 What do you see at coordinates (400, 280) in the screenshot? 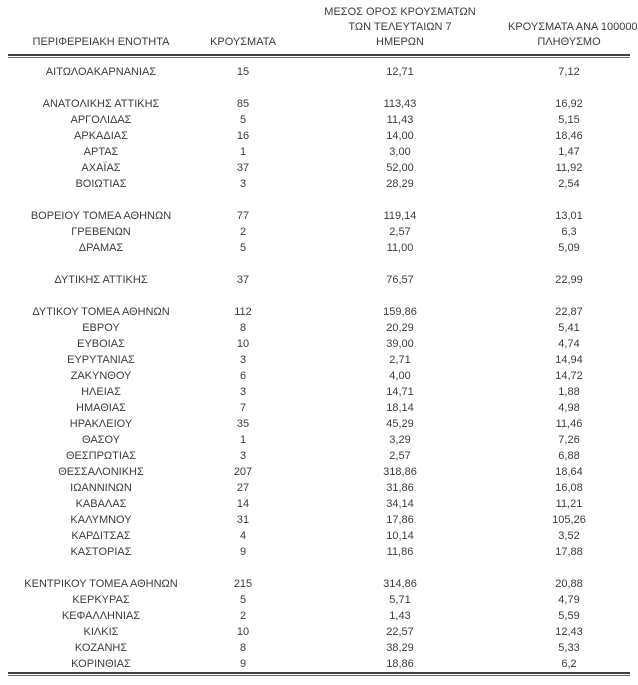
I see `cell-avg7days: 76,57` at bounding box center [400, 280].